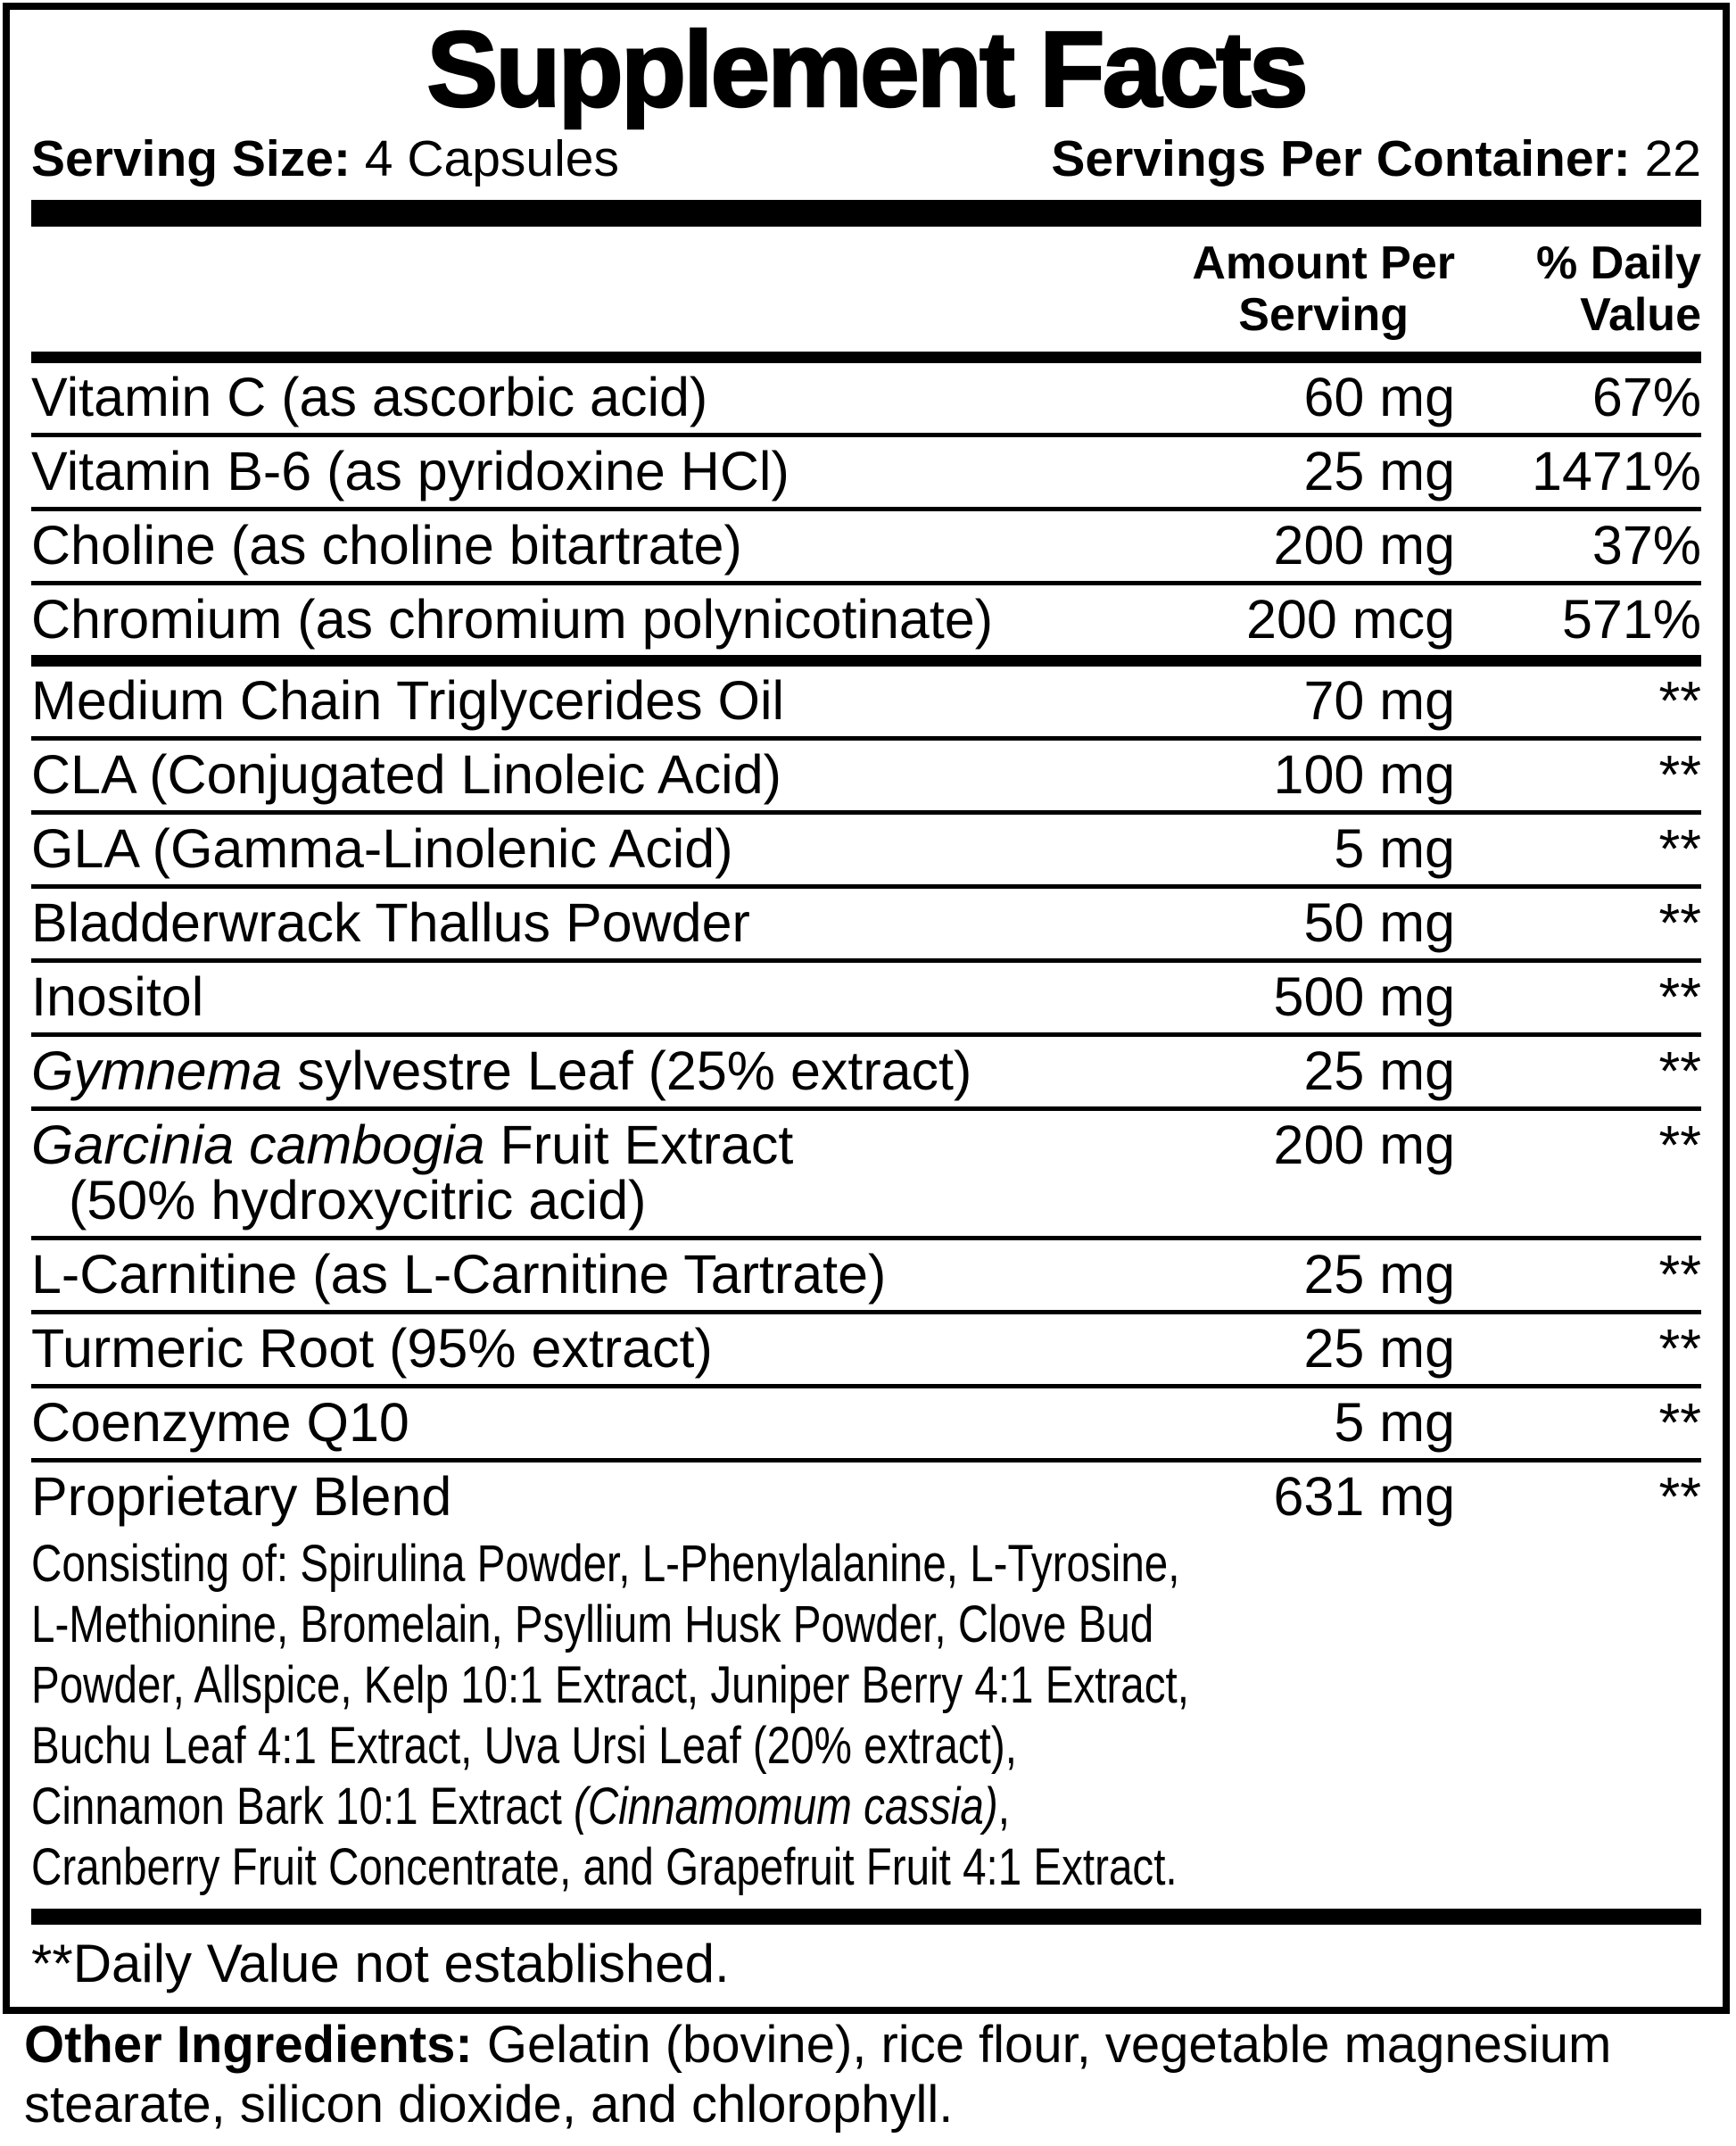 Image resolution: width=1736 pixels, height=2146 pixels. I want to click on ingredient-name: Vitamin C (as ascorbic acid), so click(591, 397).